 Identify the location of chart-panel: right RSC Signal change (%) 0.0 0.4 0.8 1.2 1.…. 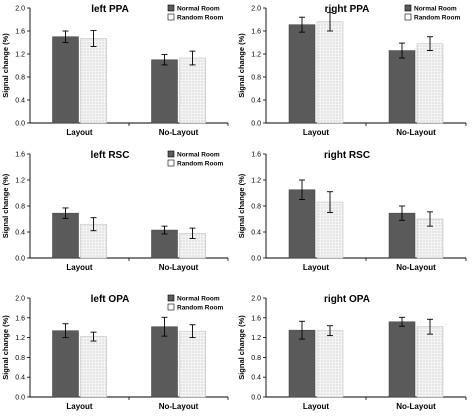
(352, 211).